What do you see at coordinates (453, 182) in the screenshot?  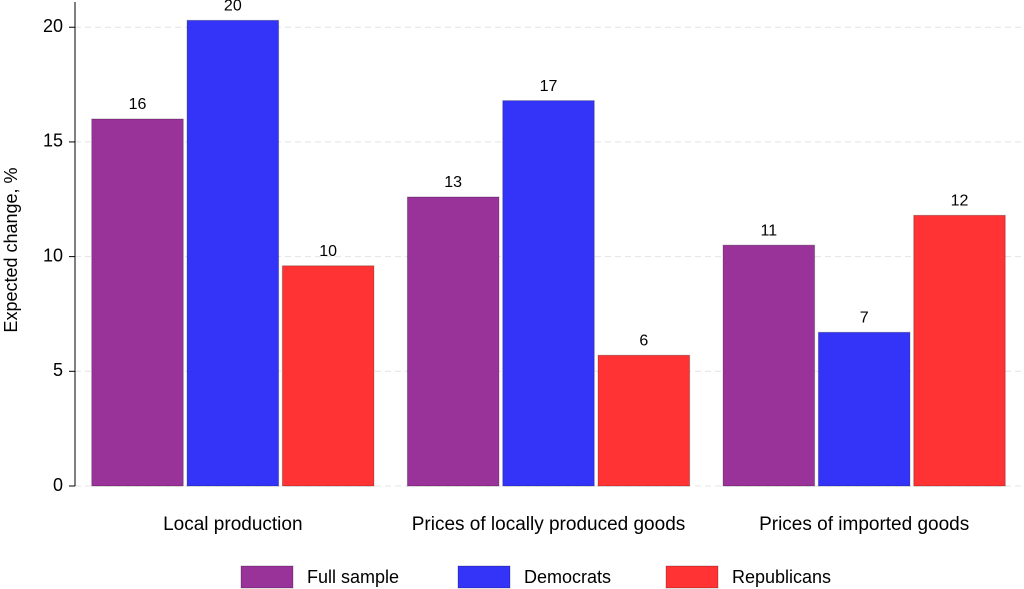 I see `value-label: 13` at bounding box center [453, 182].